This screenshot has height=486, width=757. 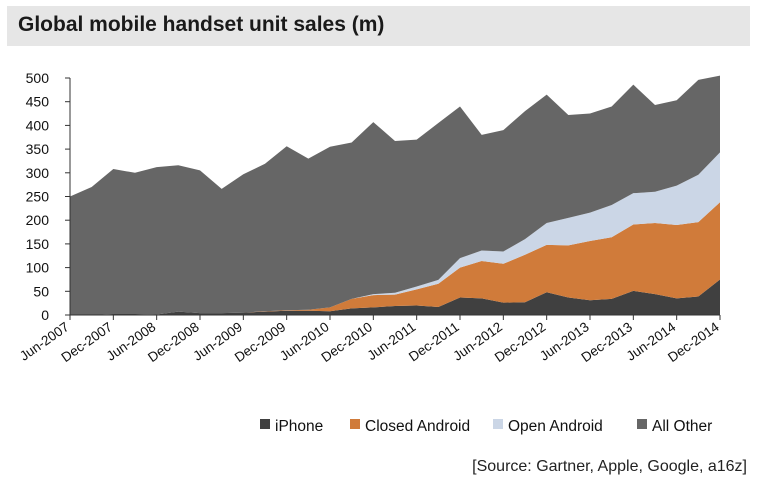 What do you see at coordinates (38, 78) in the screenshot?
I see `y-tick-label: 500` at bounding box center [38, 78].